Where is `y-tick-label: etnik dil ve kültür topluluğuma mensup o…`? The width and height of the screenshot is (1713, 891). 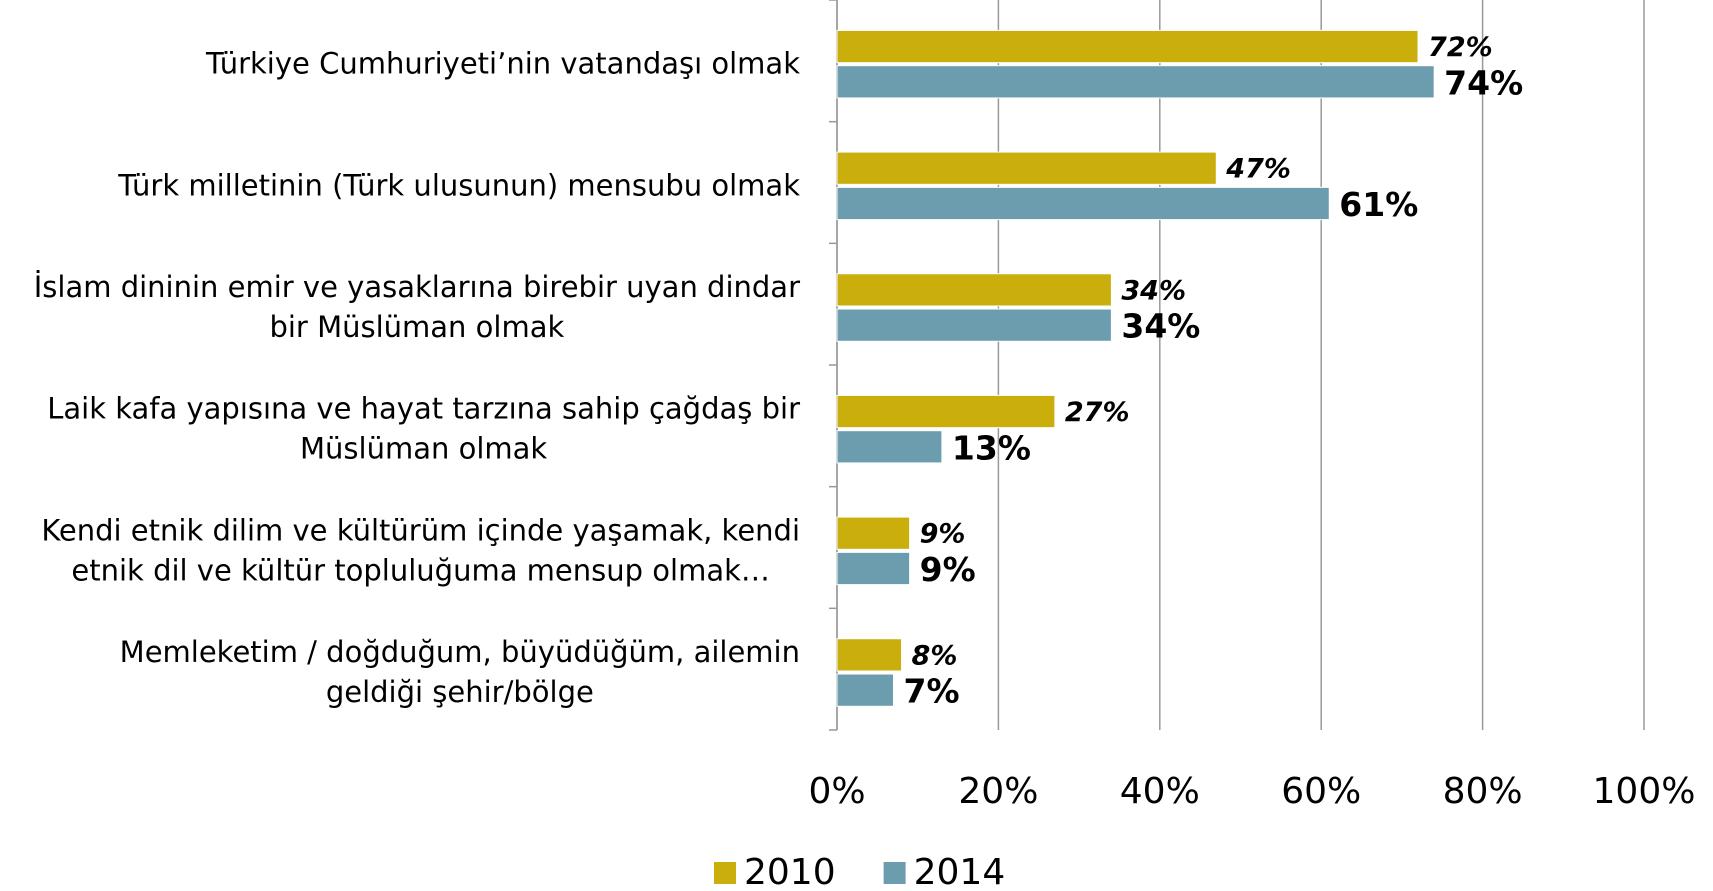 y-tick-label: etnik dil ve kültür topluluğuma mensup o… is located at coordinates (420, 570).